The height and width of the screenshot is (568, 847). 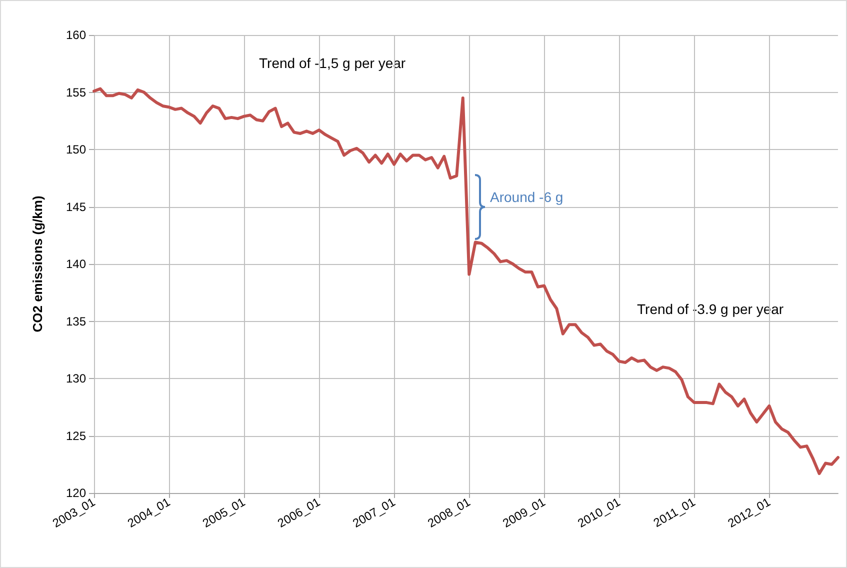 I want to click on y-tick-label: 125, so click(x=76, y=435).